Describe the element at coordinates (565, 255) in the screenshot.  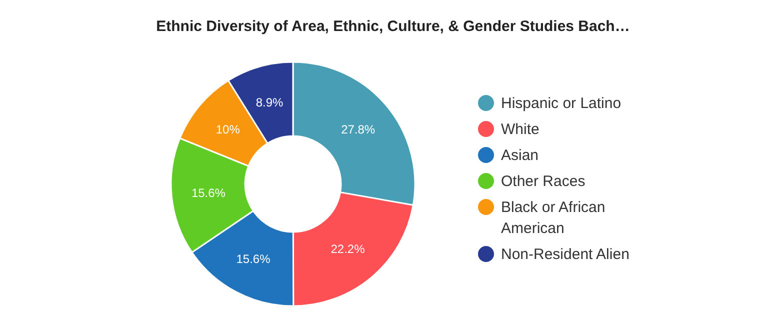
I see `legend-label: Non-Resident Alien` at that location.